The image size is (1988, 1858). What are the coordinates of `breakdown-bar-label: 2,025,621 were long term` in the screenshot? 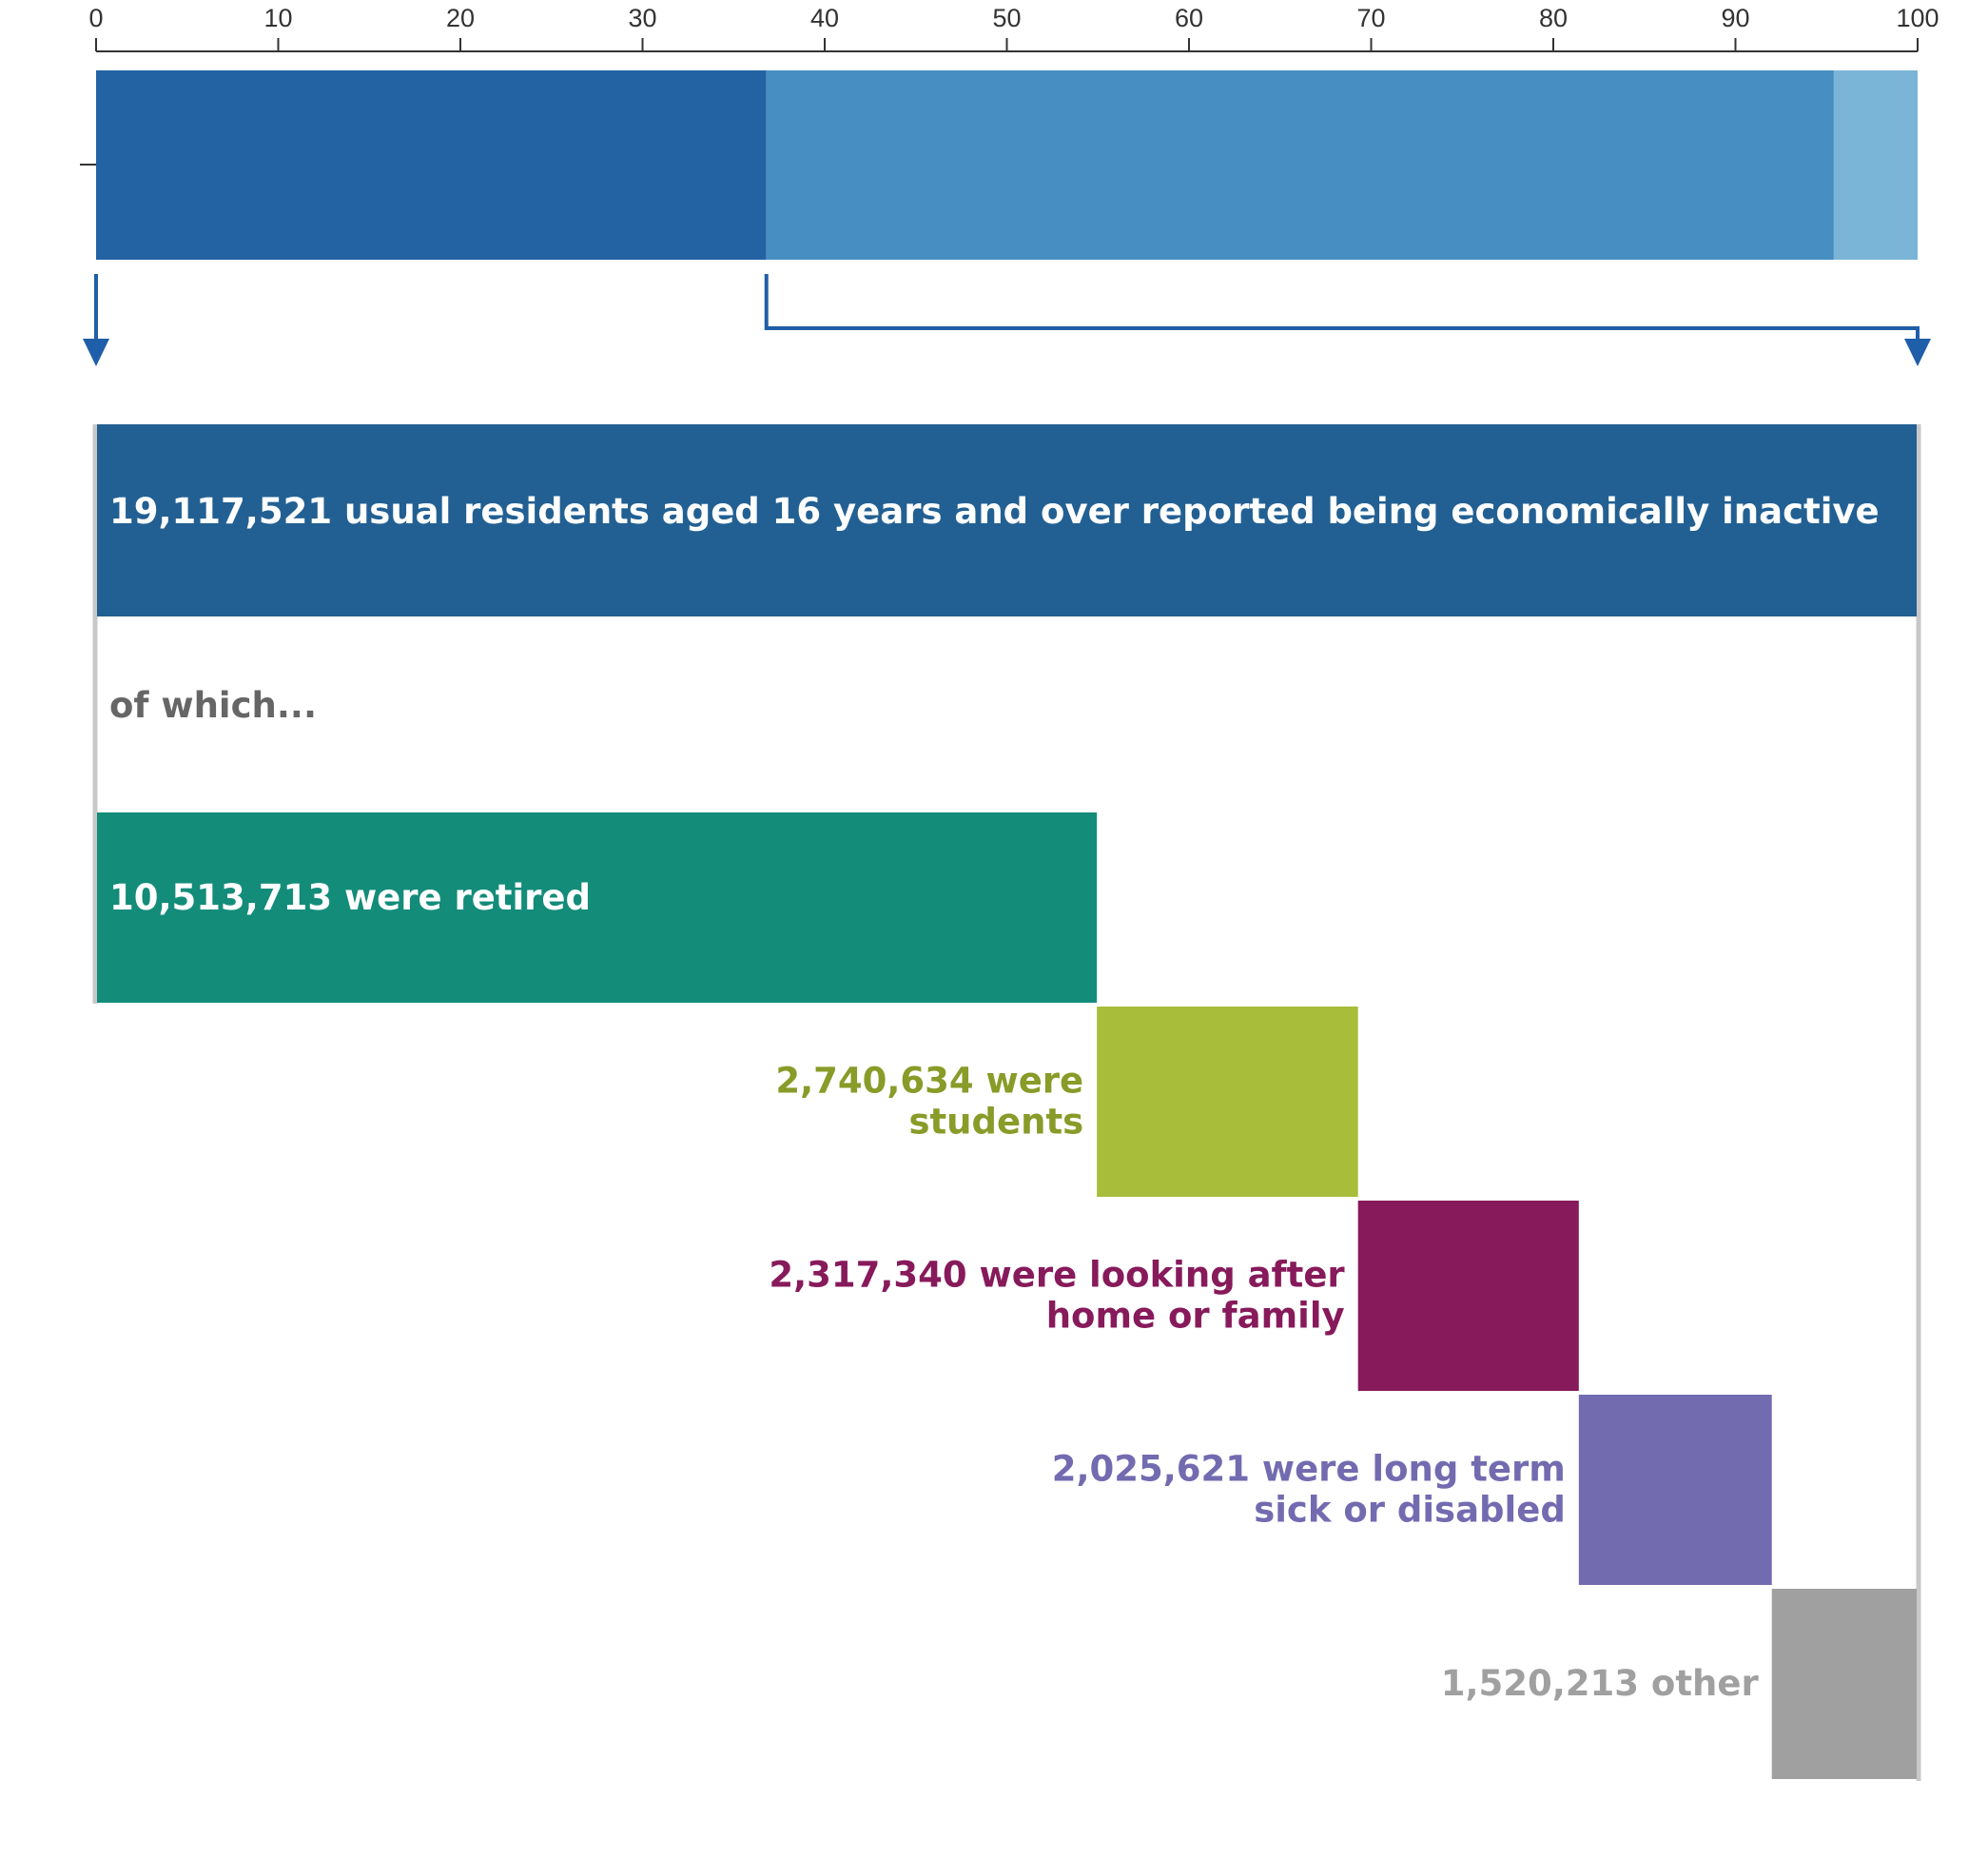 It's located at (1309, 1469).